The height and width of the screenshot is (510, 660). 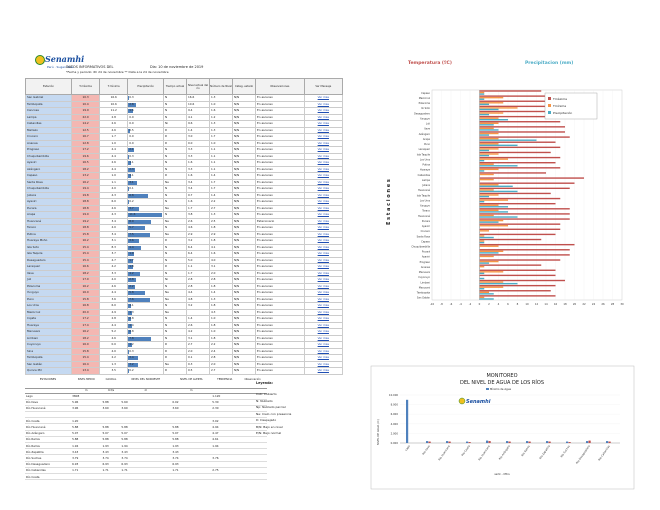 What do you see at coordinates (425, 134) in the screenshot?
I see `category-label: Azángaro` at bounding box center [425, 134].